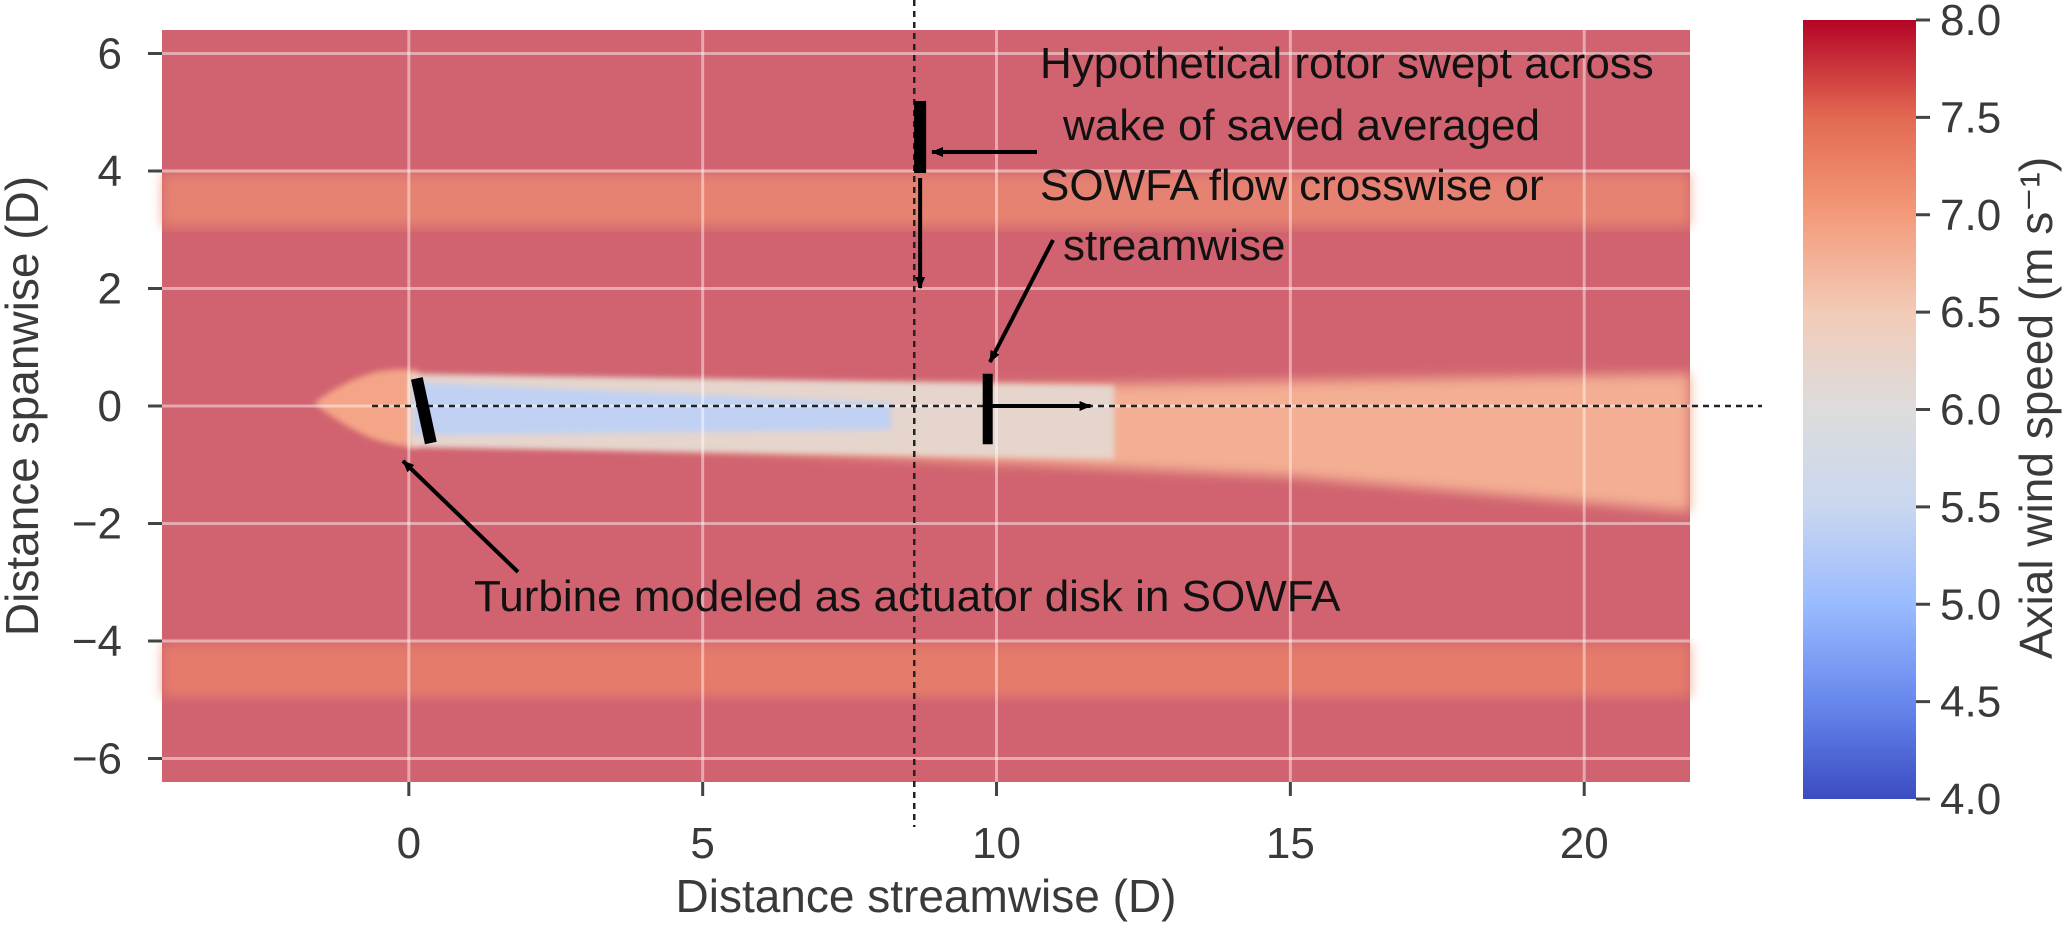 The width and height of the screenshot is (2067, 932). What do you see at coordinates (110, 406) in the screenshot?
I see `y-tick-label-3: 0` at bounding box center [110, 406].